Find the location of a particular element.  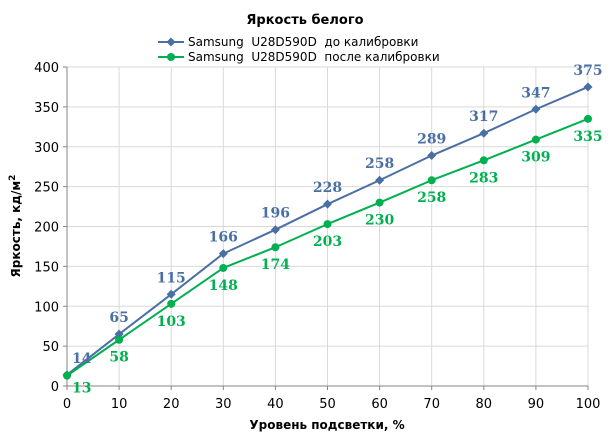

y-tick-400: 400 is located at coordinates (46, 68).